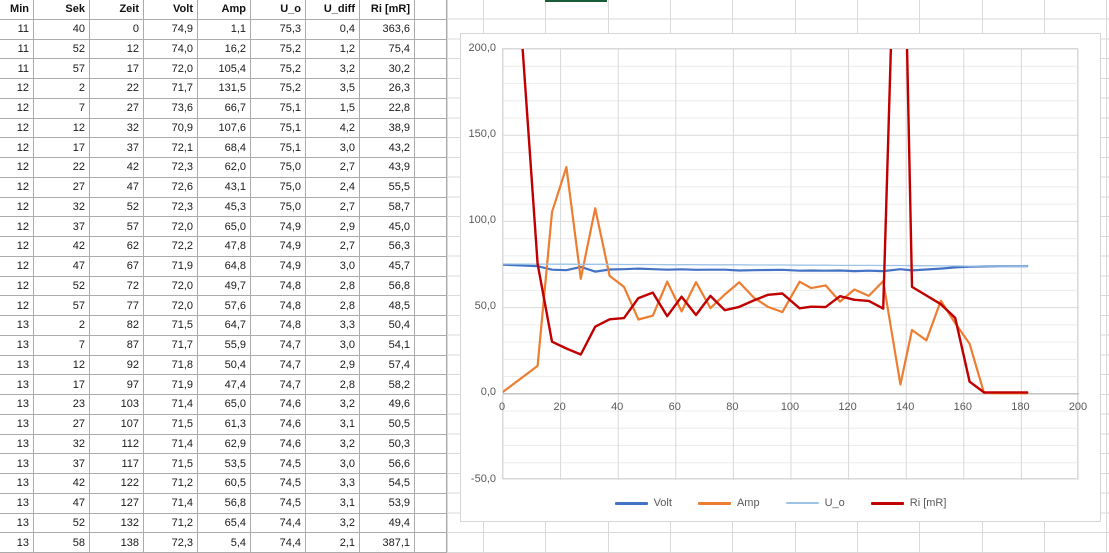 This screenshot has height=553, width=1109. I want to click on column-header: U_diff, so click(333, 10).